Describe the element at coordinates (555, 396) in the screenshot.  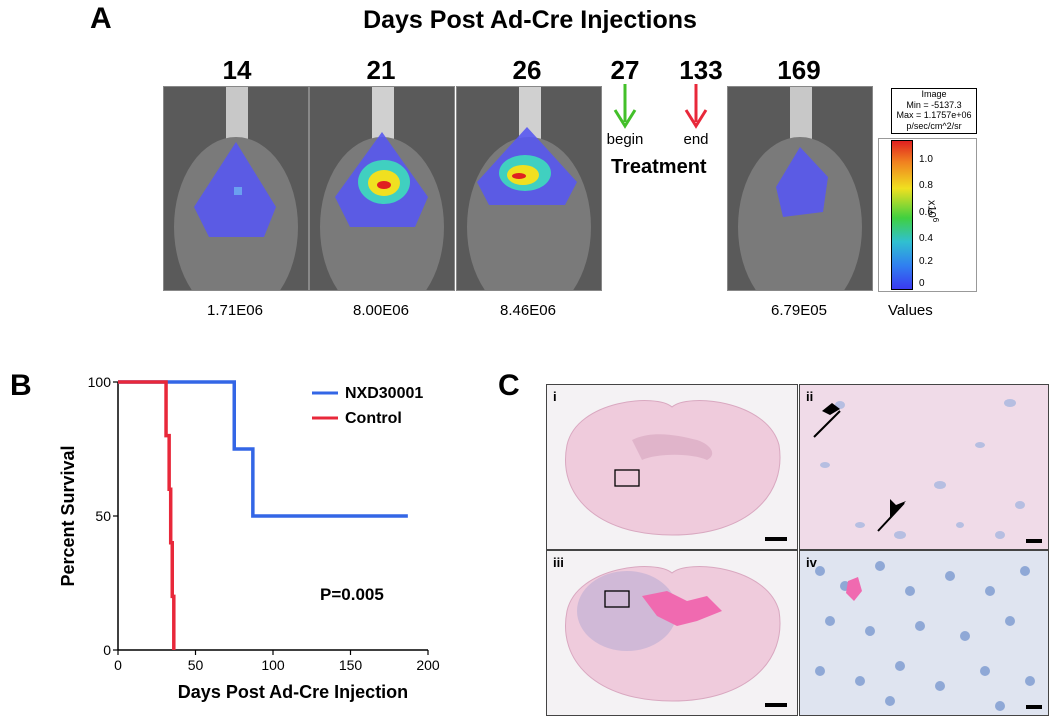
I see `subpanel-label-i: i` at that location.